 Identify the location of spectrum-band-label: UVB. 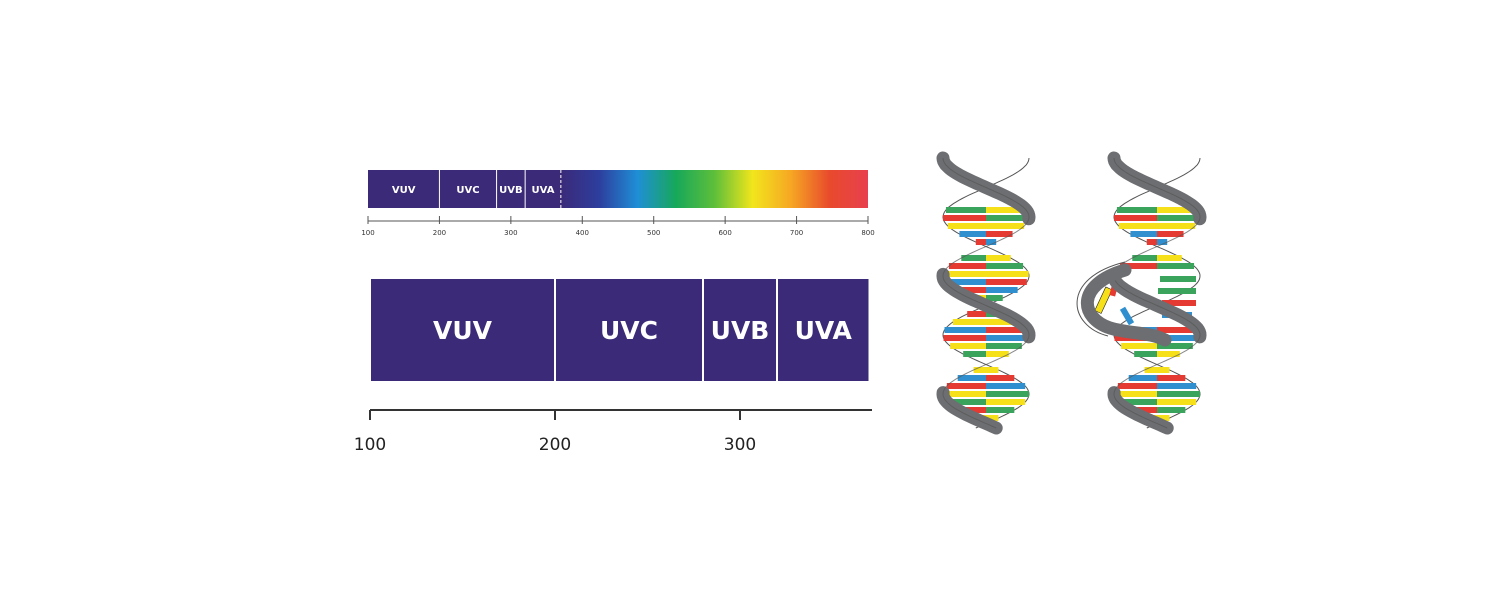
(510, 190).